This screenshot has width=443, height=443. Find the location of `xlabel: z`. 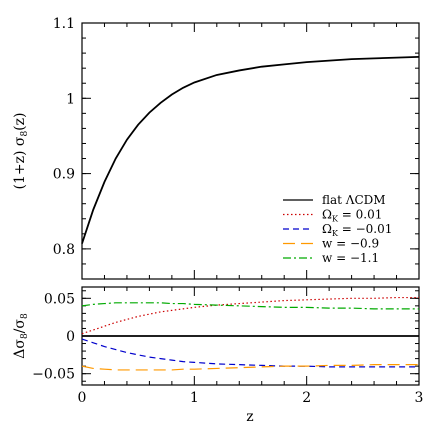

xlabel: z is located at coordinates (249, 417).